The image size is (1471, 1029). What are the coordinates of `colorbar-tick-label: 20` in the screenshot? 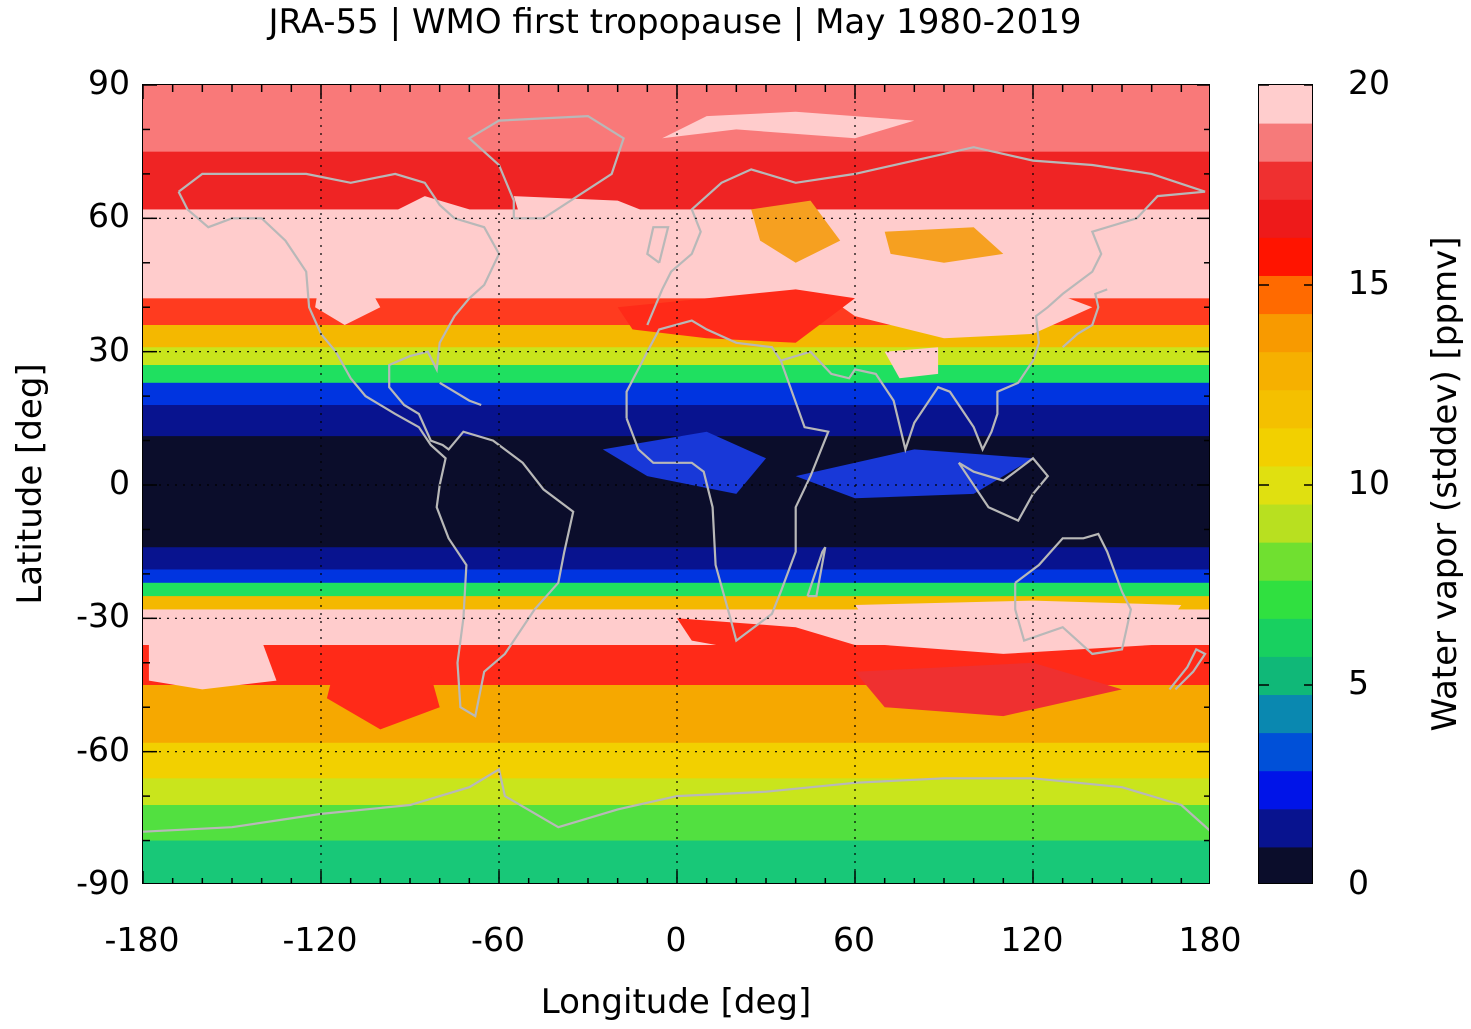 It's located at (1369, 82).